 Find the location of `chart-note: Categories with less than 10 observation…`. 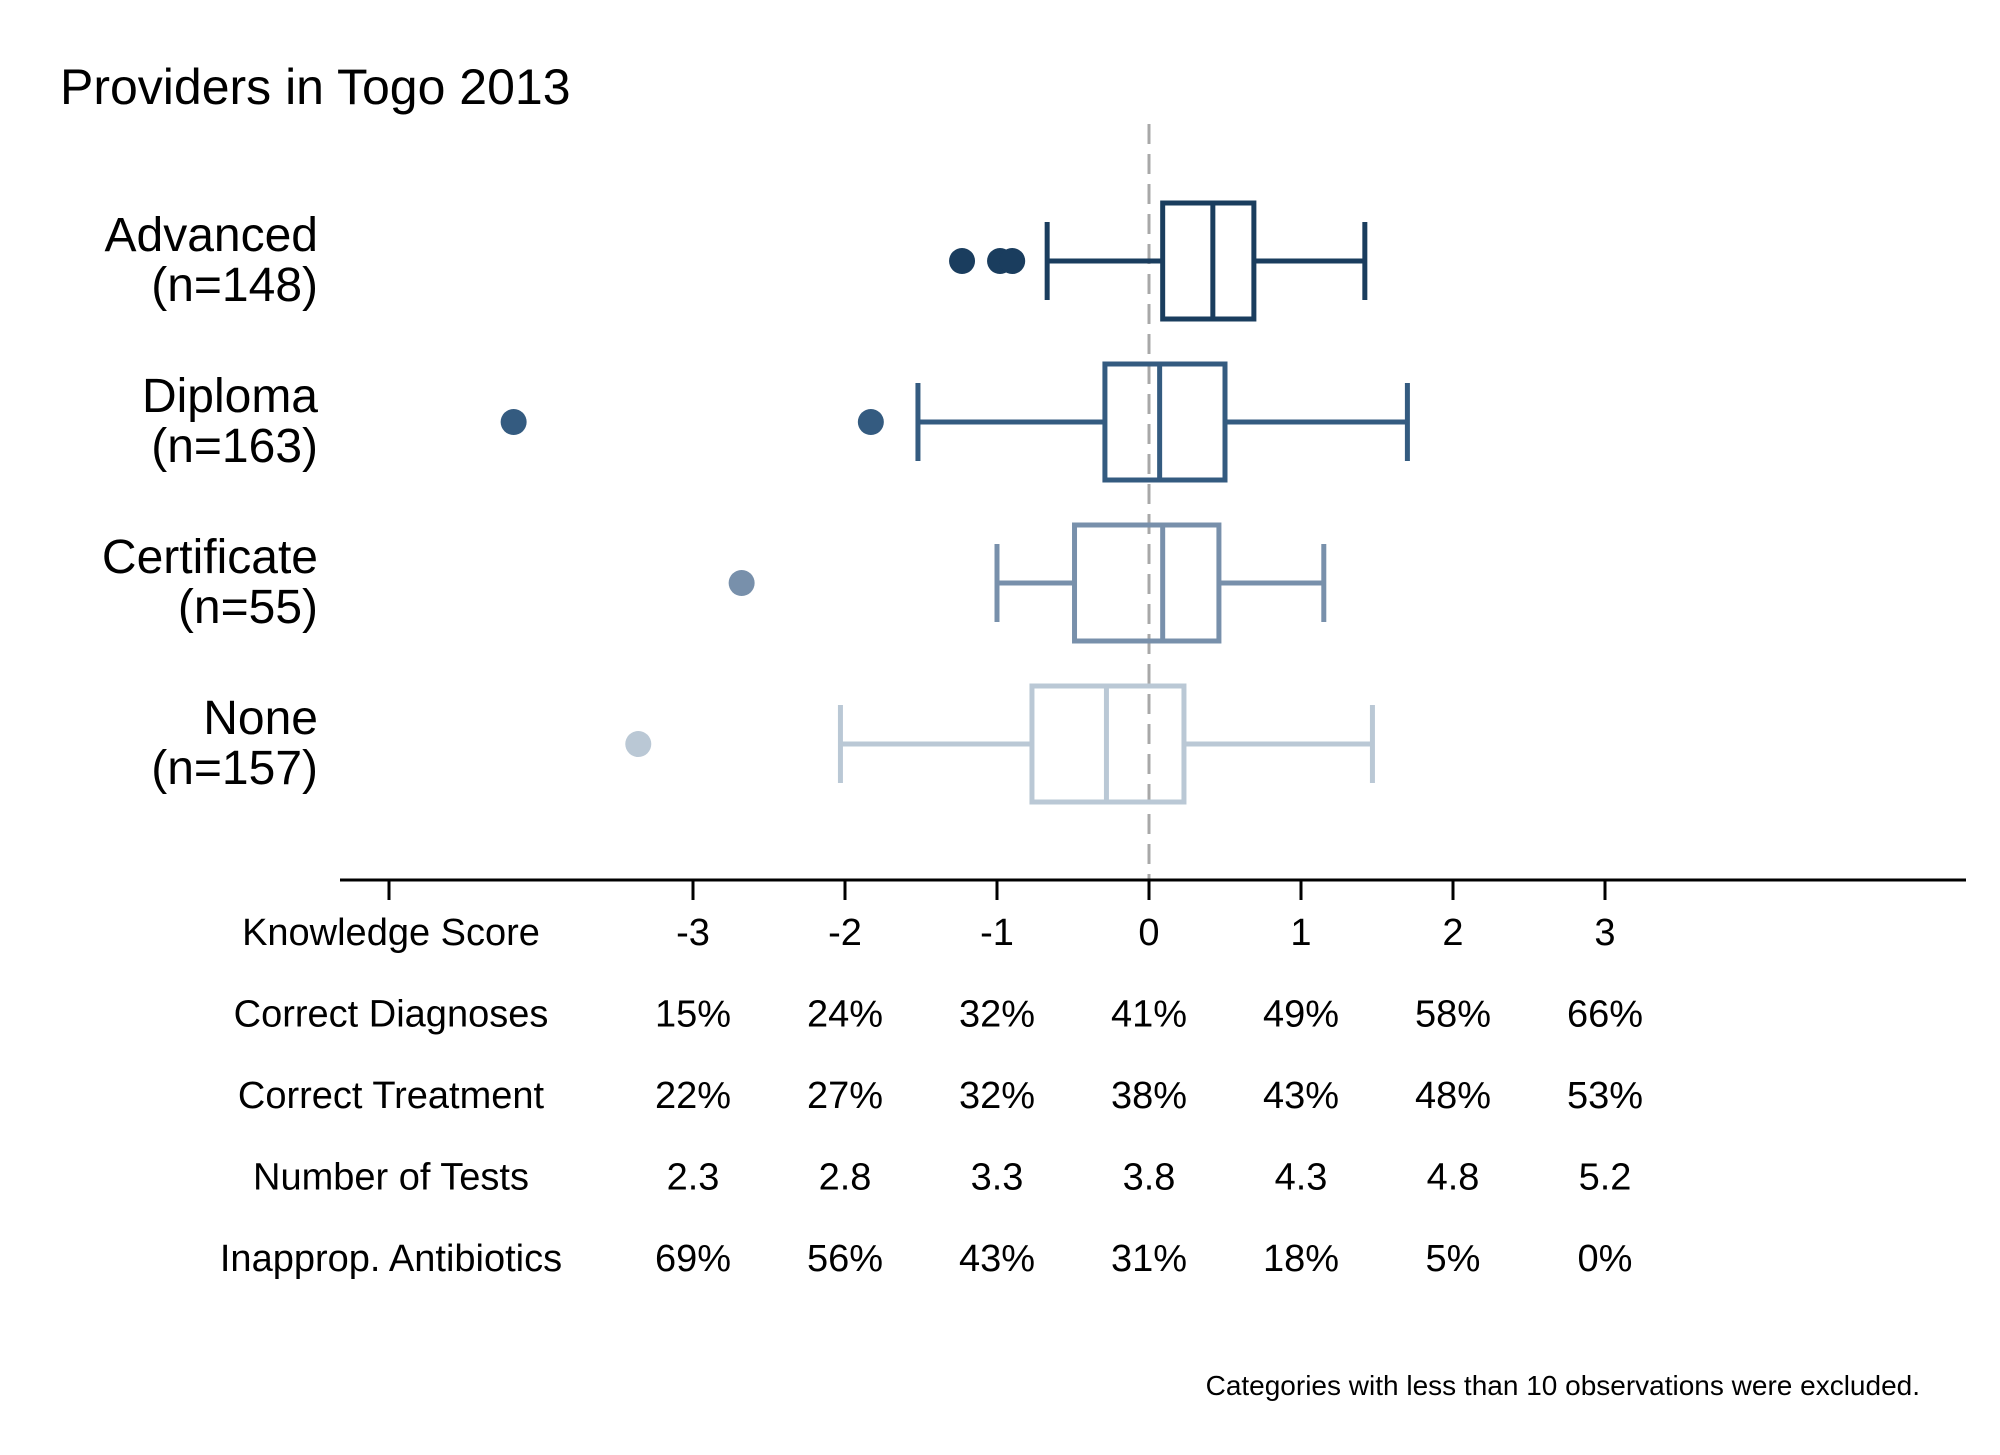

chart-note: Categories with less than 10 observation… is located at coordinates (1563, 1385).